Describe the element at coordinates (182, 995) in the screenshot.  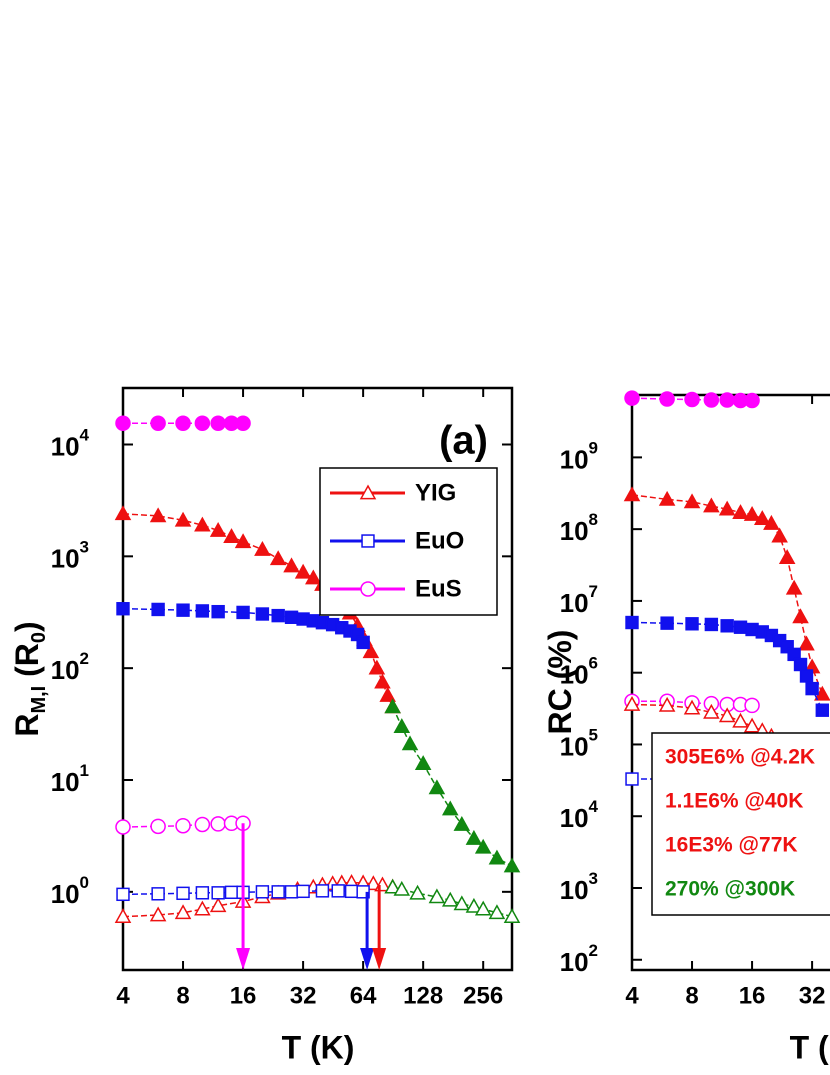
I see `x-tick-label: 8` at that location.